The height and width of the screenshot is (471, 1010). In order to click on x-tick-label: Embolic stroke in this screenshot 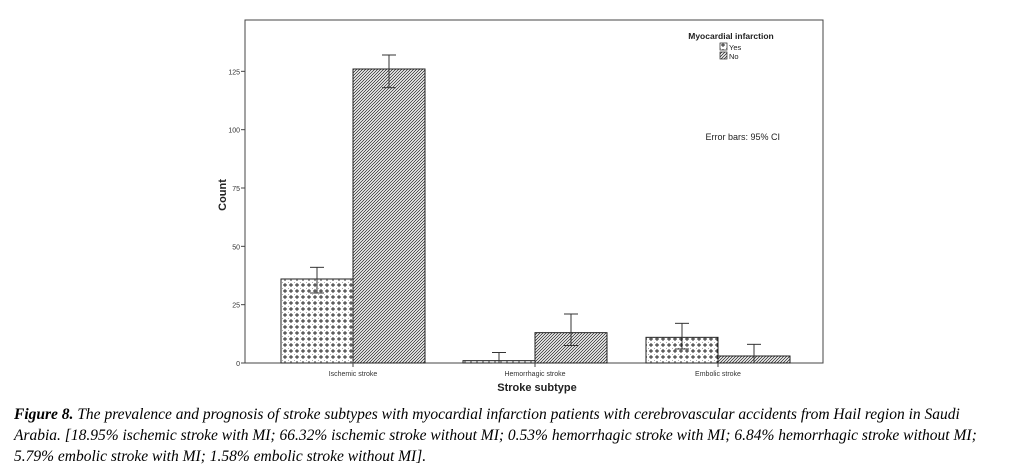, I will do `click(718, 374)`.